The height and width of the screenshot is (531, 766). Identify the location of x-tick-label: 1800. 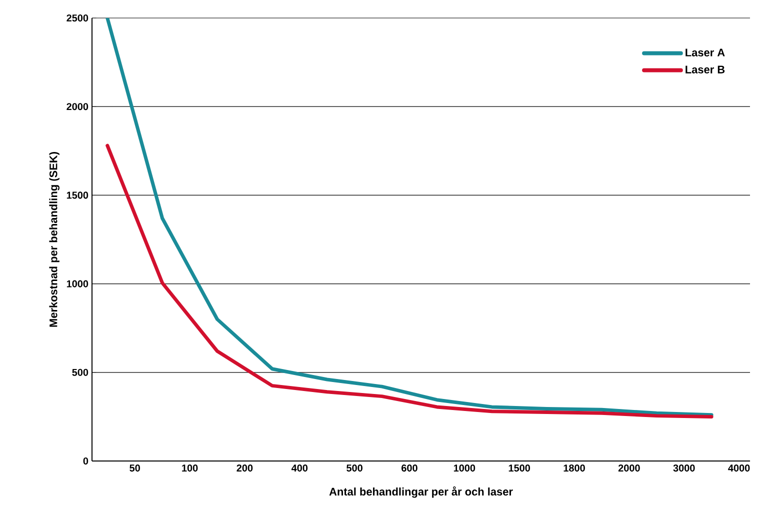
(574, 468).